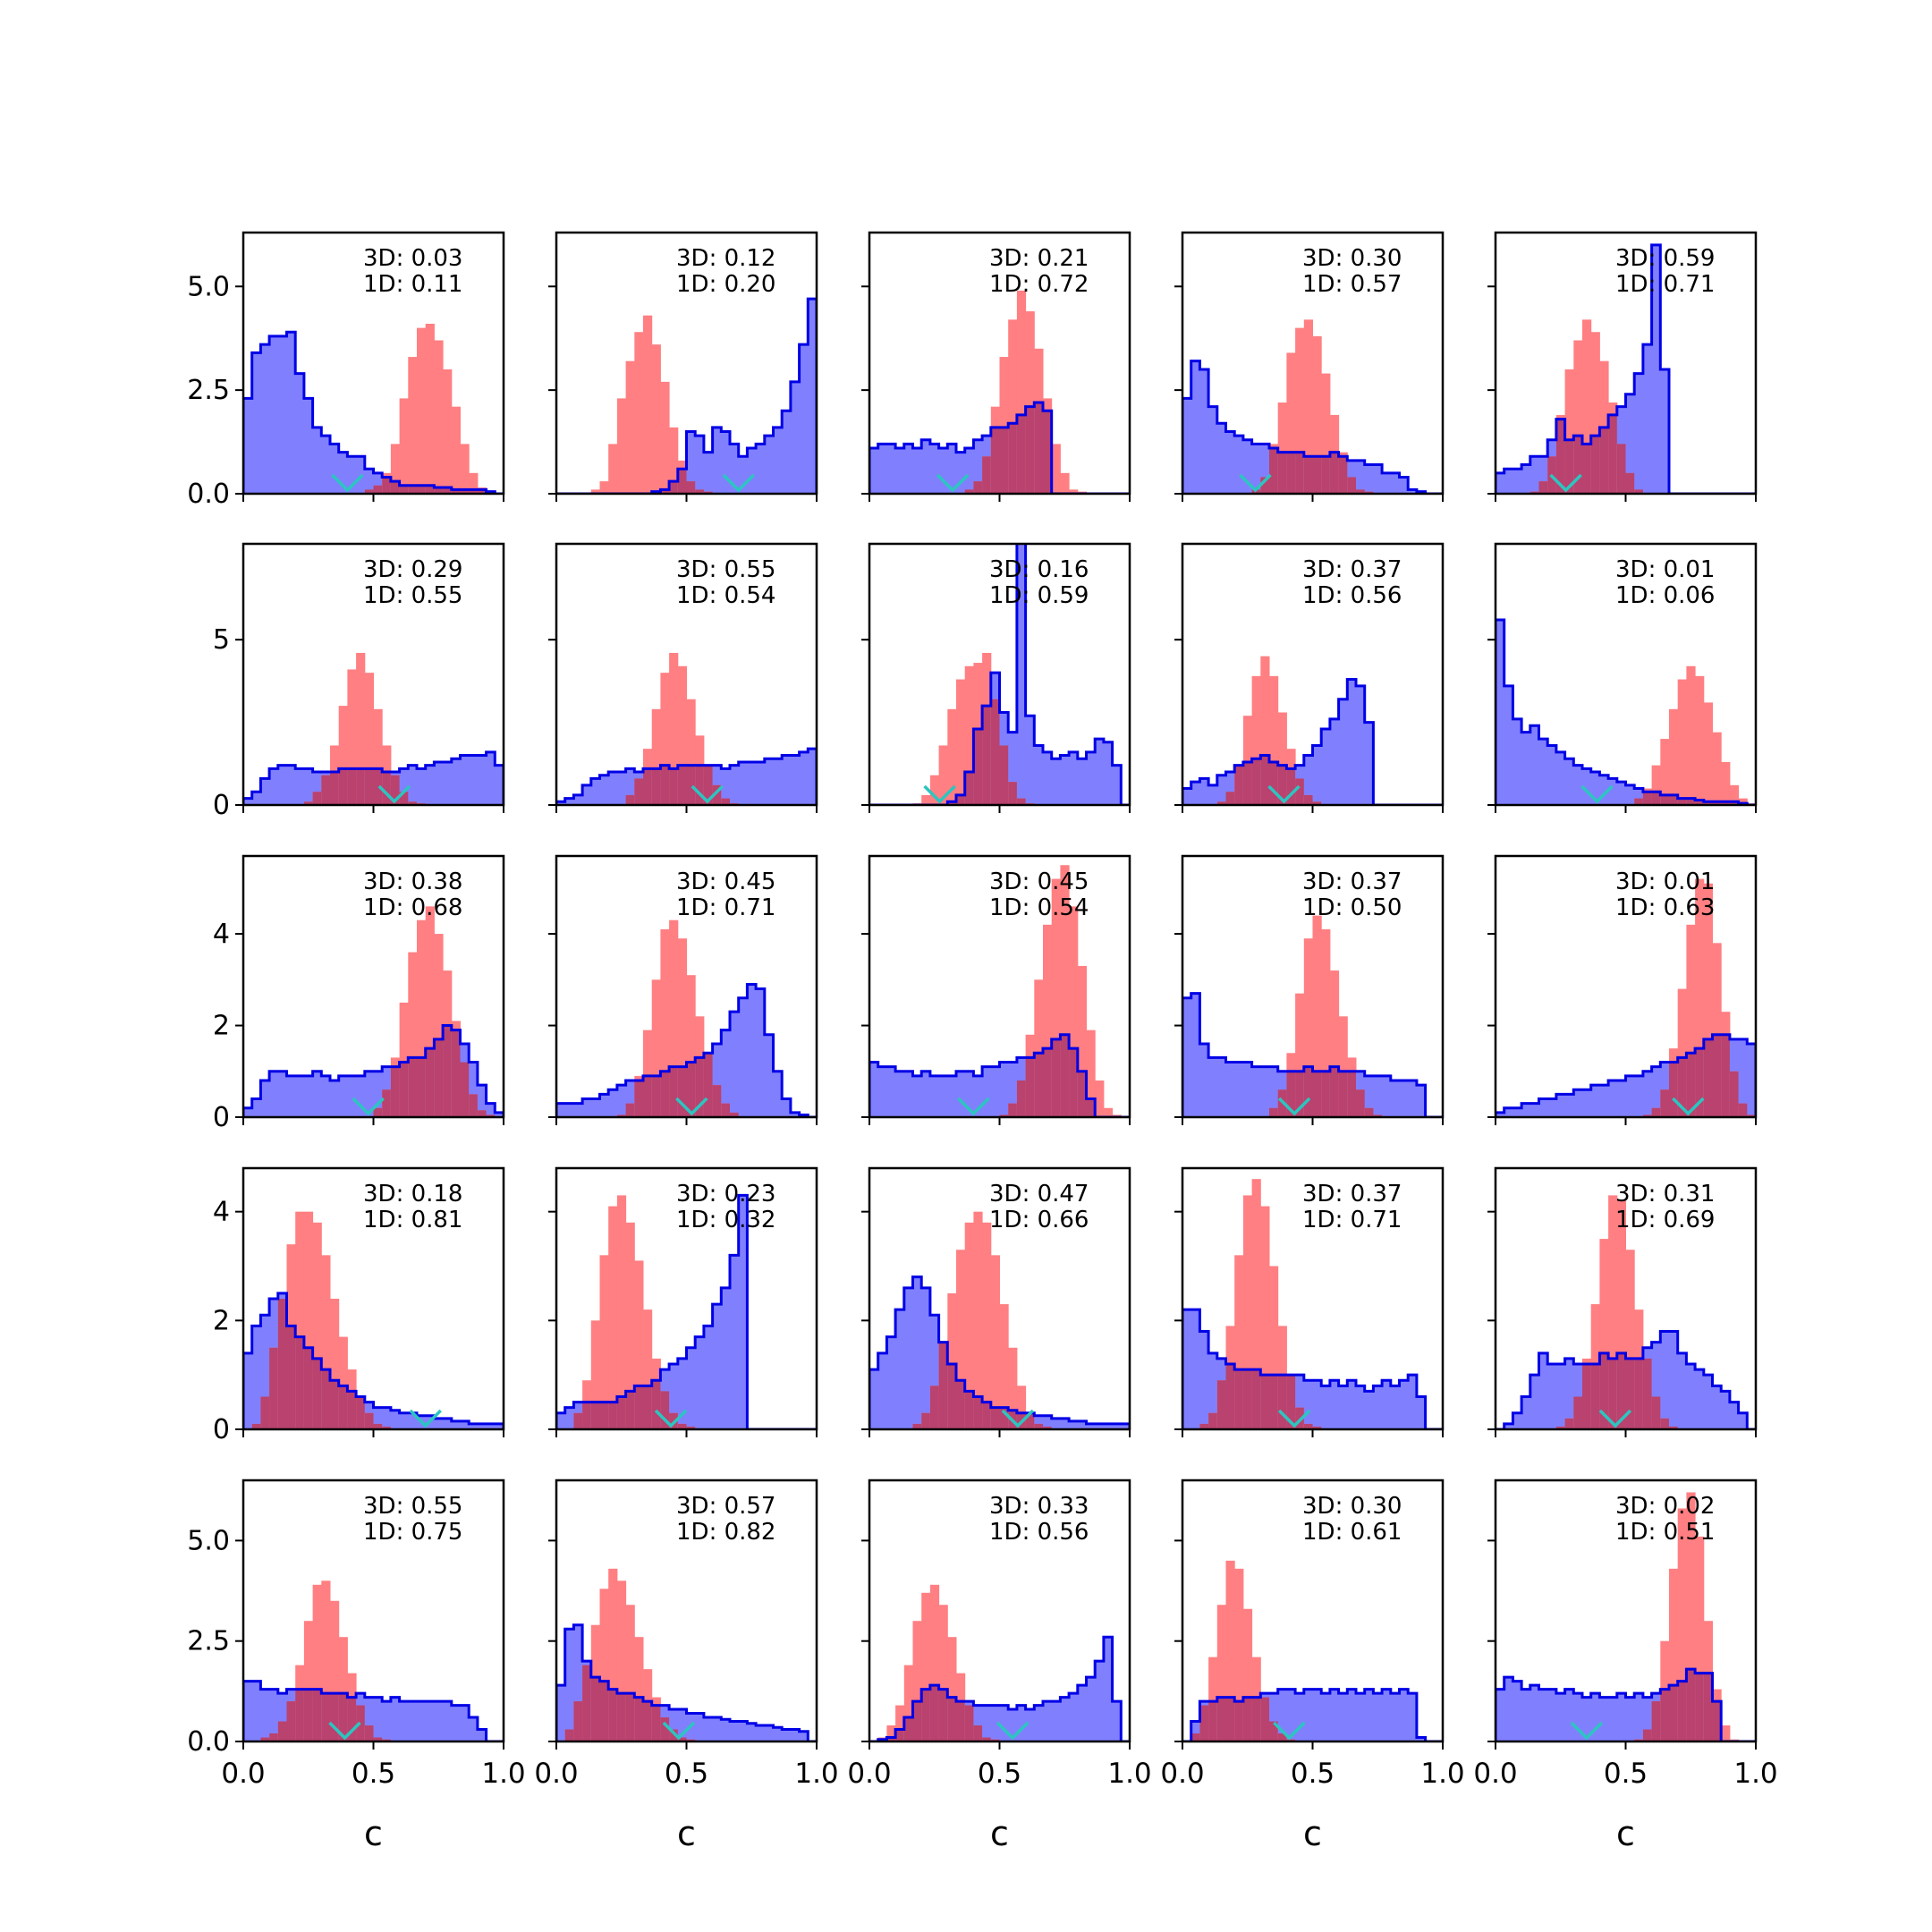  Describe the element at coordinates (1312, 1833) in the screenshot. I see `x-axis-label: c` at that location.